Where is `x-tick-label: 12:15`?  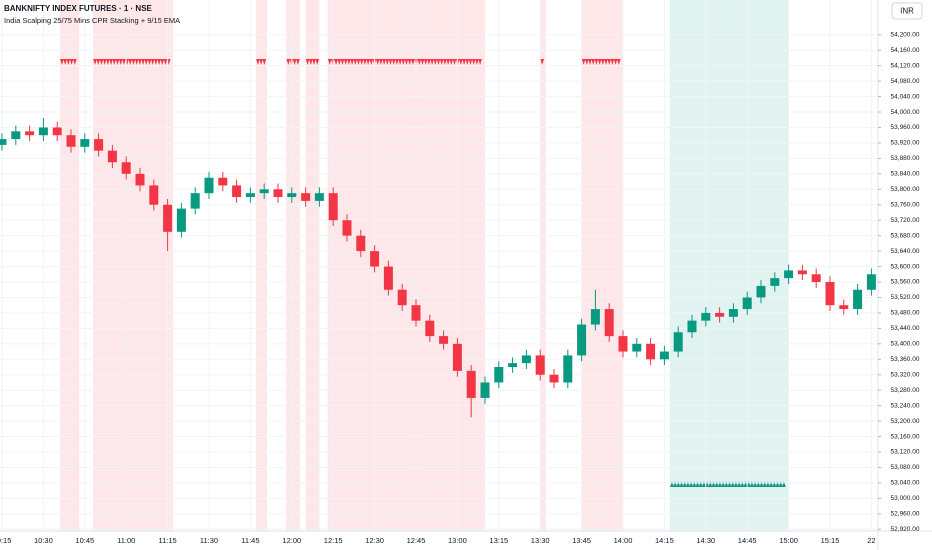 x-tick-label: 12:15 is located at coordinates (333, 540).